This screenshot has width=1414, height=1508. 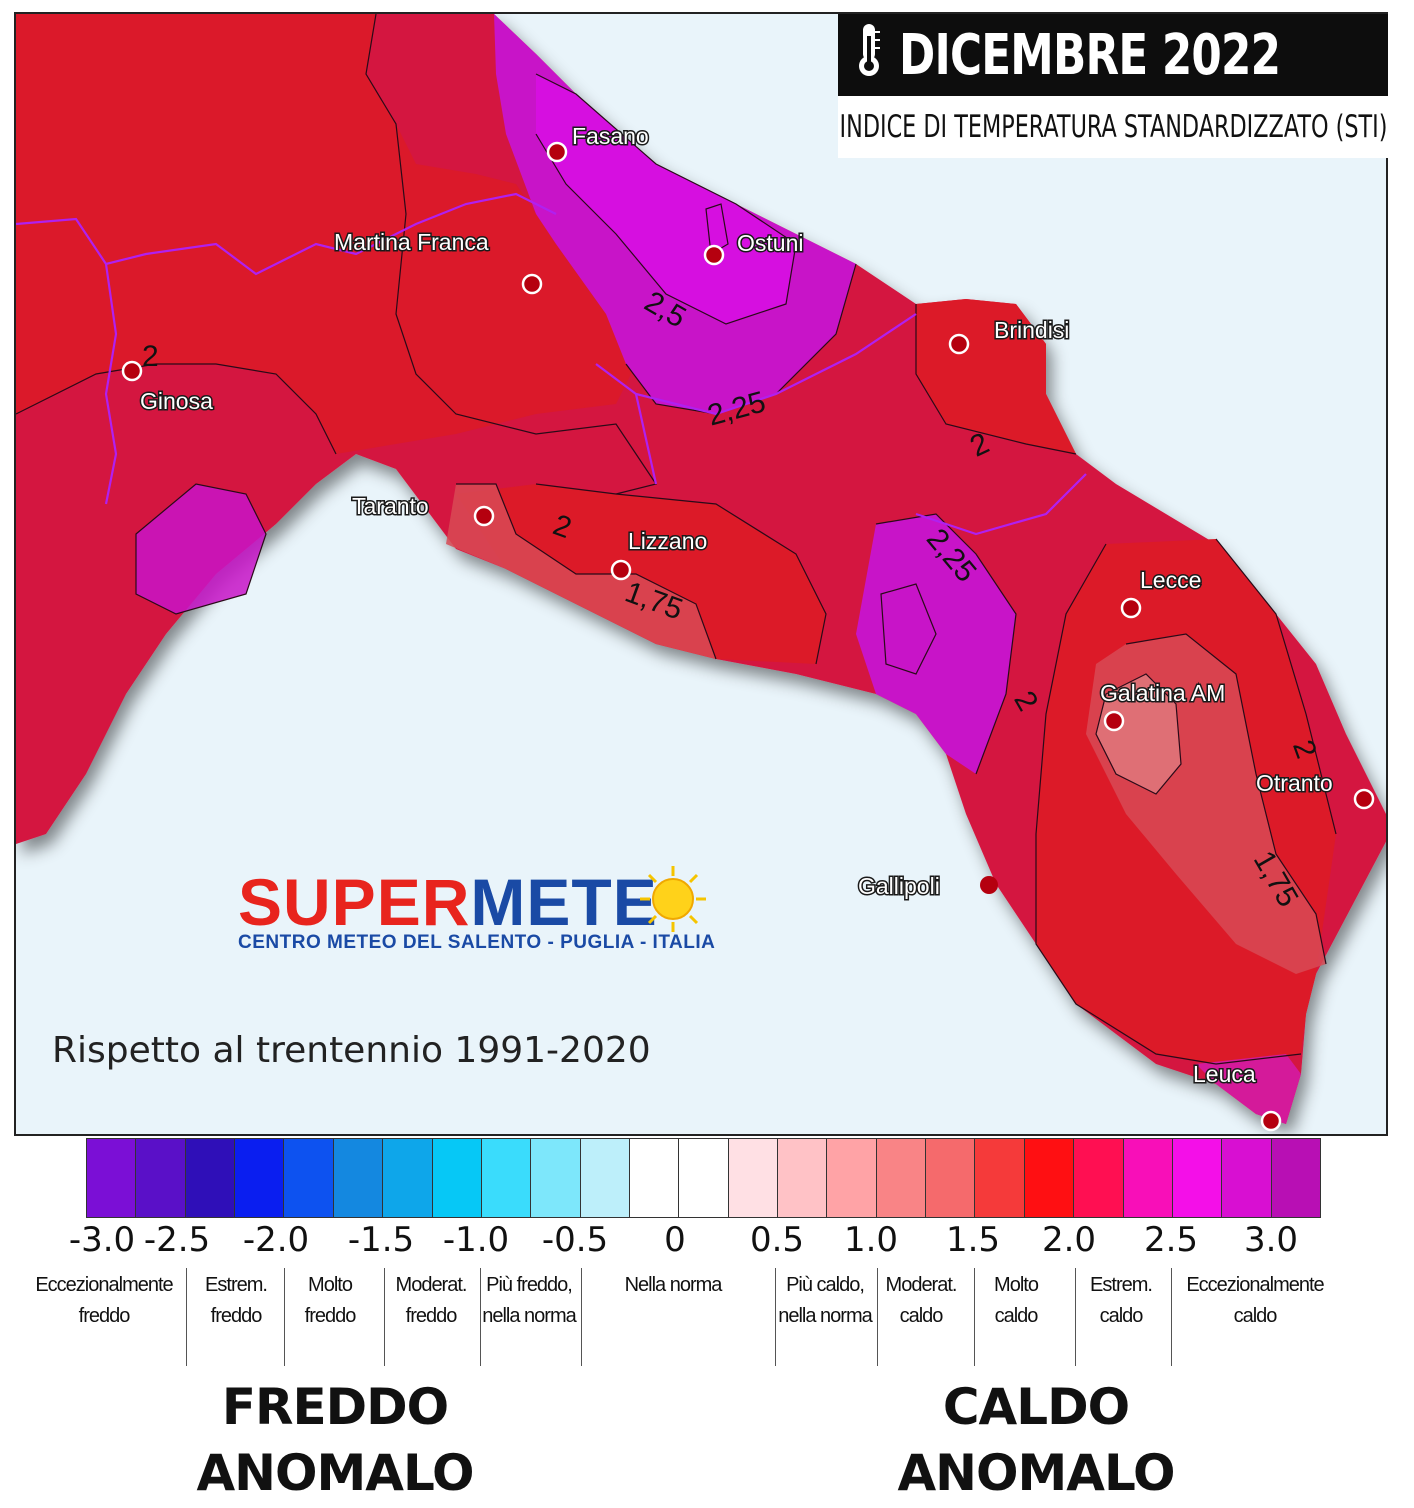 I want to click on city-marker-lecce, so click(x=1131, y=608).